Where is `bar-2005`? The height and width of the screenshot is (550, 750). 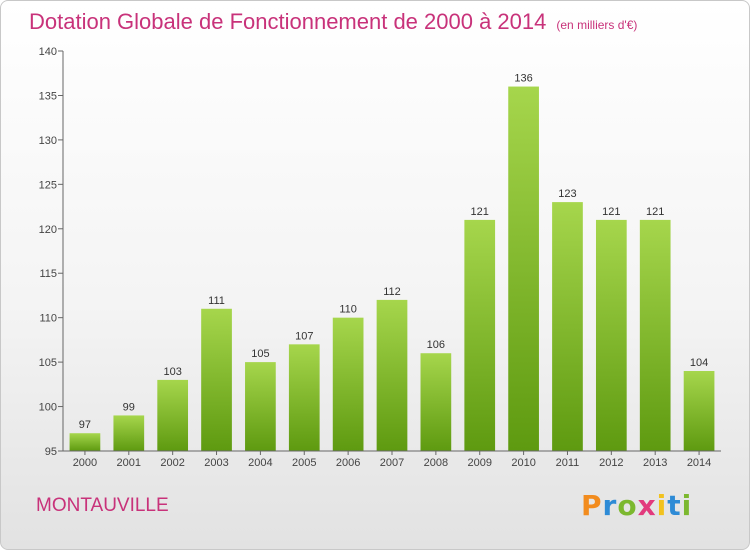 bar-2005 is located at coordinates (304, 397).